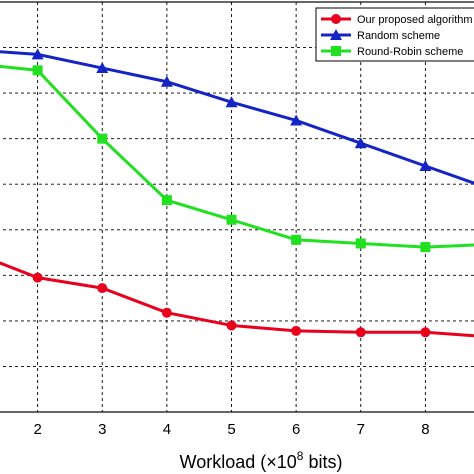  I want to click on legend-item: Random scheme, so click(380, 35).